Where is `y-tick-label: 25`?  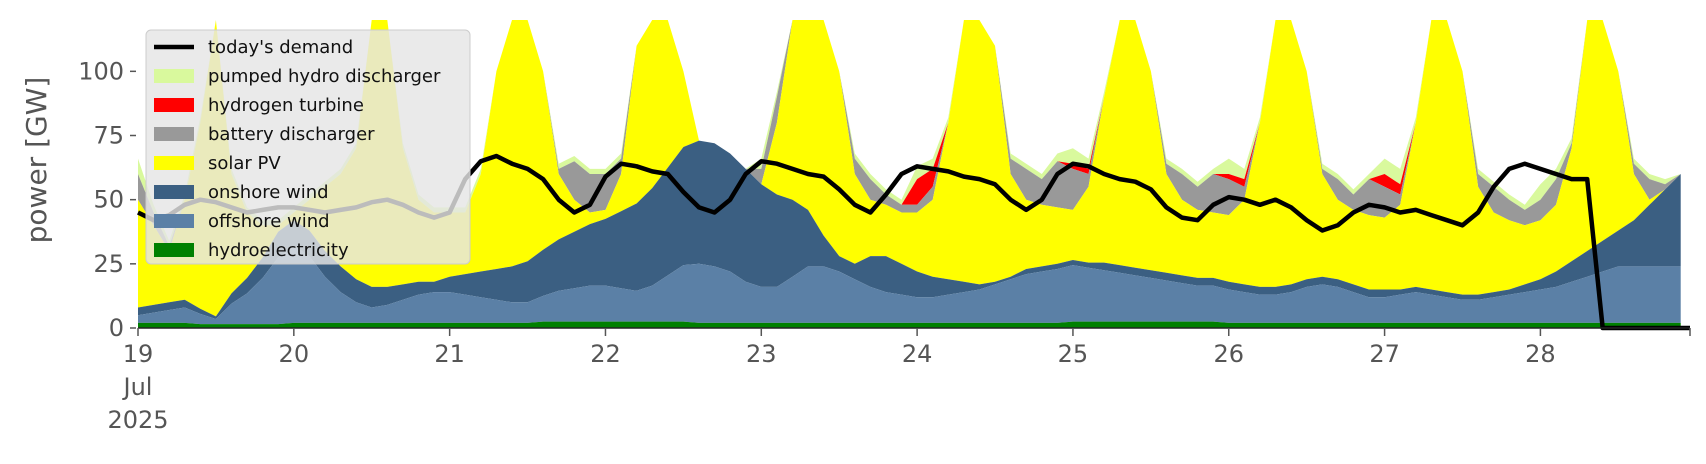 y-tick-label: 25 is located at coordinates (108, 264).